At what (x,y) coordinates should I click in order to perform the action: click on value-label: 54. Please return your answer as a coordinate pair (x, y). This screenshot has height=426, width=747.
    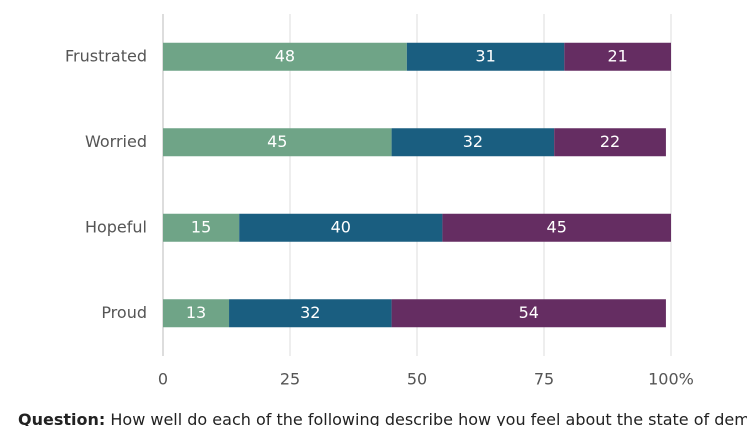
    Looking at the image, I should click on (529, 312).